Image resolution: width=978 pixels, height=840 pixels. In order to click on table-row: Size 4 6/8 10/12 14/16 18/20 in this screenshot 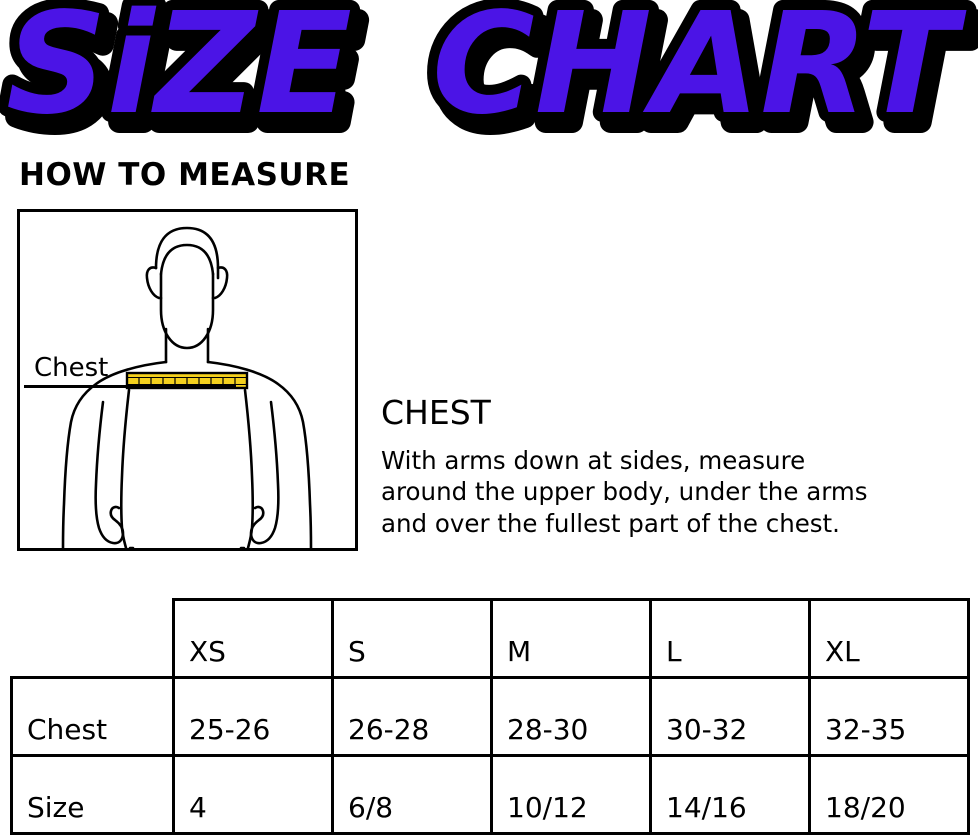, I will do `click(490, 794)`.